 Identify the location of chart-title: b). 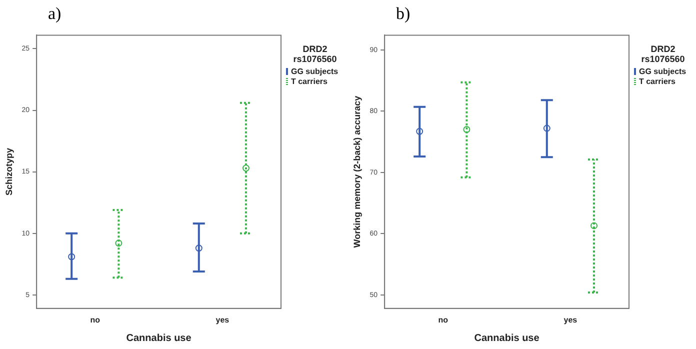
(403, 14).